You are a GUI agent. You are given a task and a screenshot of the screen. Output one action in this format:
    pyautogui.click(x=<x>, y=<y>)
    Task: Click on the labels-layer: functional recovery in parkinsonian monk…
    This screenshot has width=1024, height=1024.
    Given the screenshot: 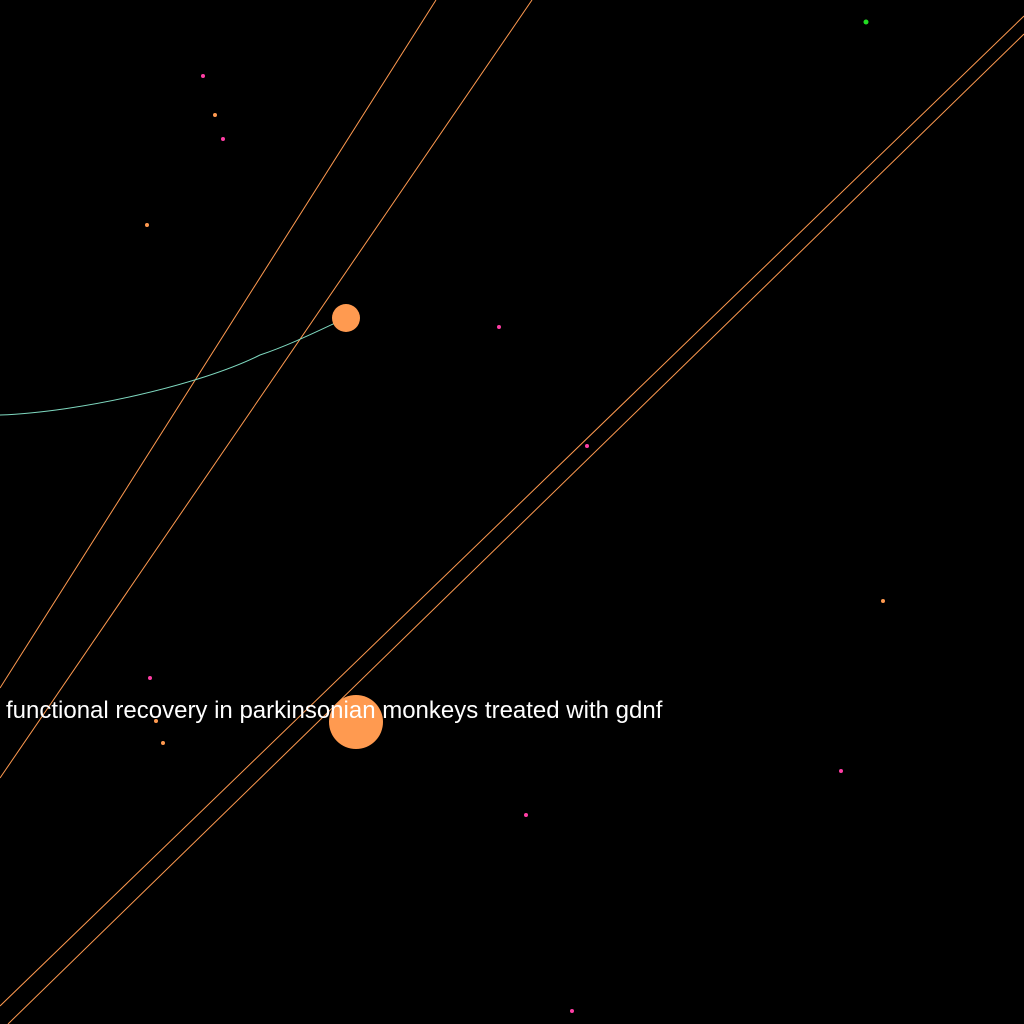 What is the action you would take?
    pyautogui.click(x=334, y=710)
    